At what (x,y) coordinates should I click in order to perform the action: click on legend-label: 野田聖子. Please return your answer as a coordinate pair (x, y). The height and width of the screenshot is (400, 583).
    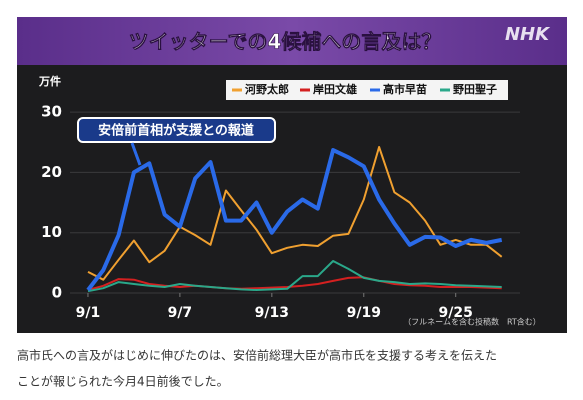
    Looking at the image, I should click on (475, 89).